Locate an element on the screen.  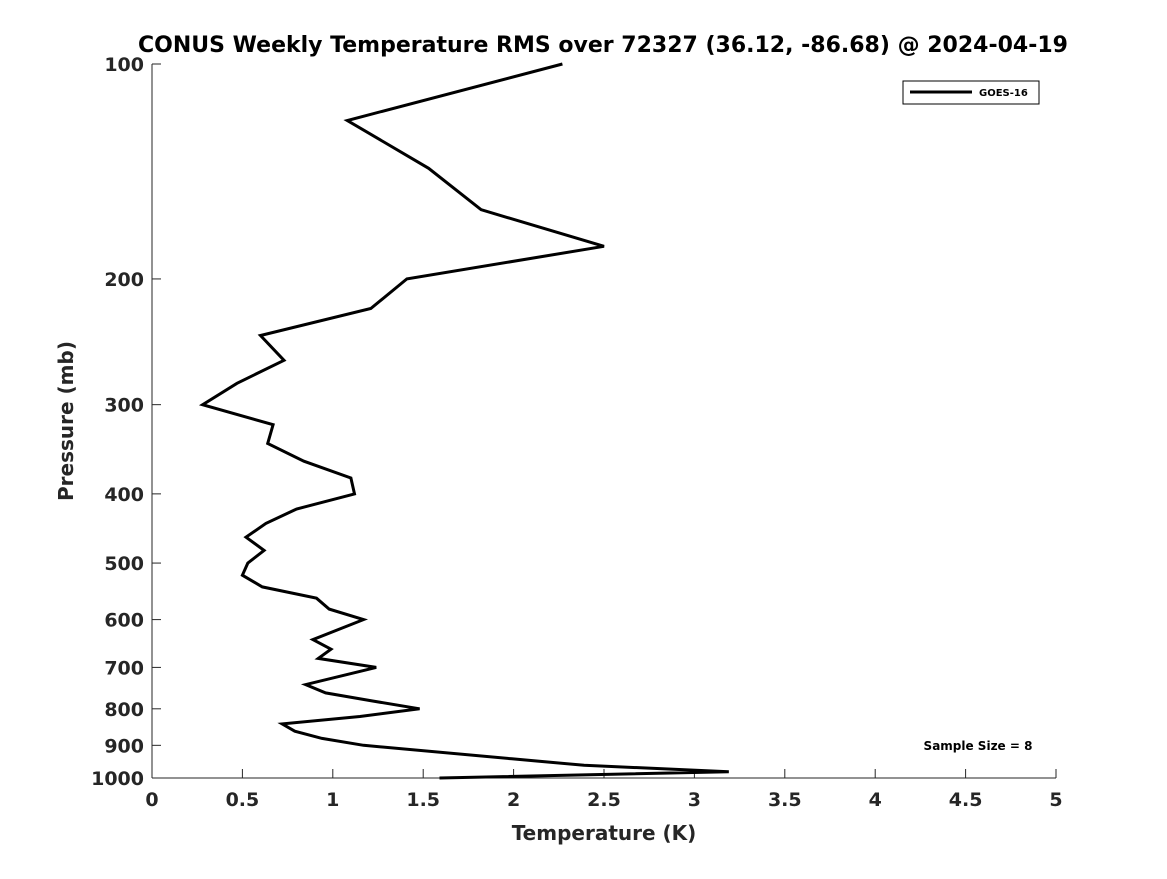
y-tick-label: 400 is located at coordinates (124, 495).